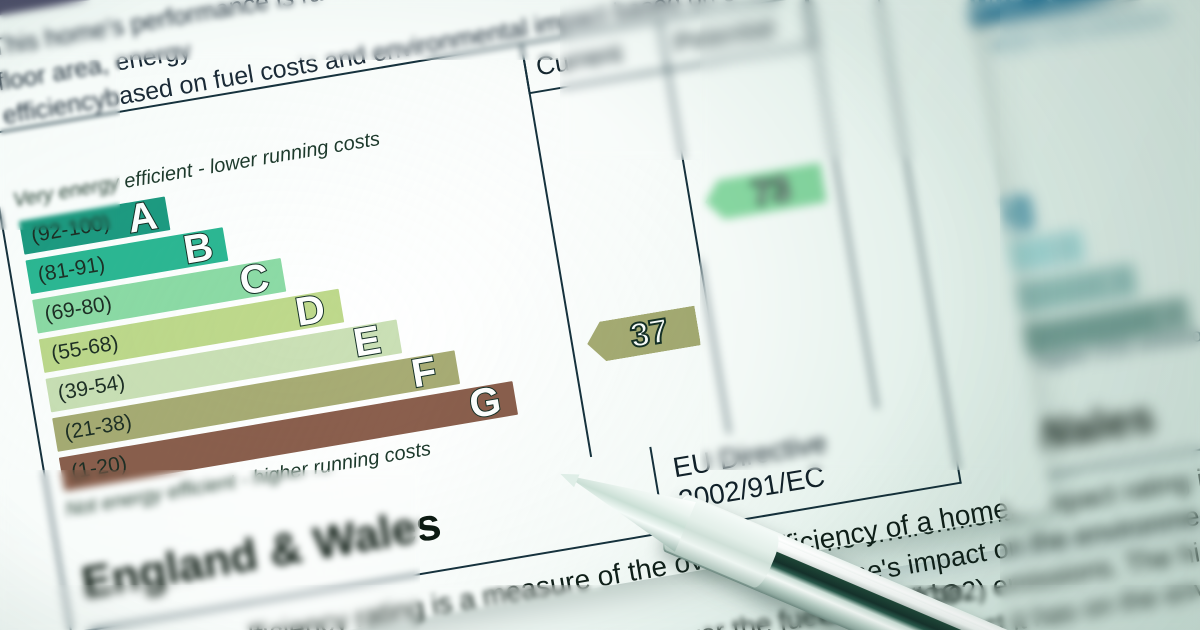 The height and width of the screenshot is (630, 1200). Describe the element at coordinates (485, 403) in the screenshot. I see `energy-band-g-letter: G` at that location.